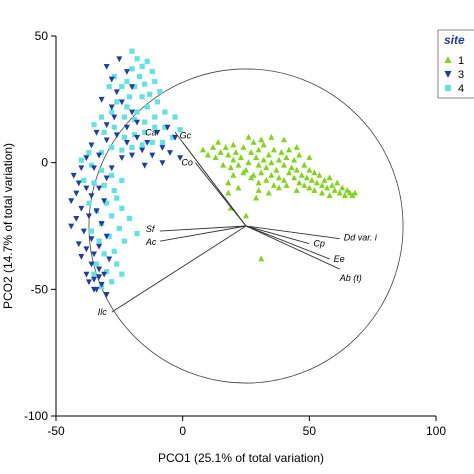  I want to click on y-tick-label: -50, so click(40, 289).